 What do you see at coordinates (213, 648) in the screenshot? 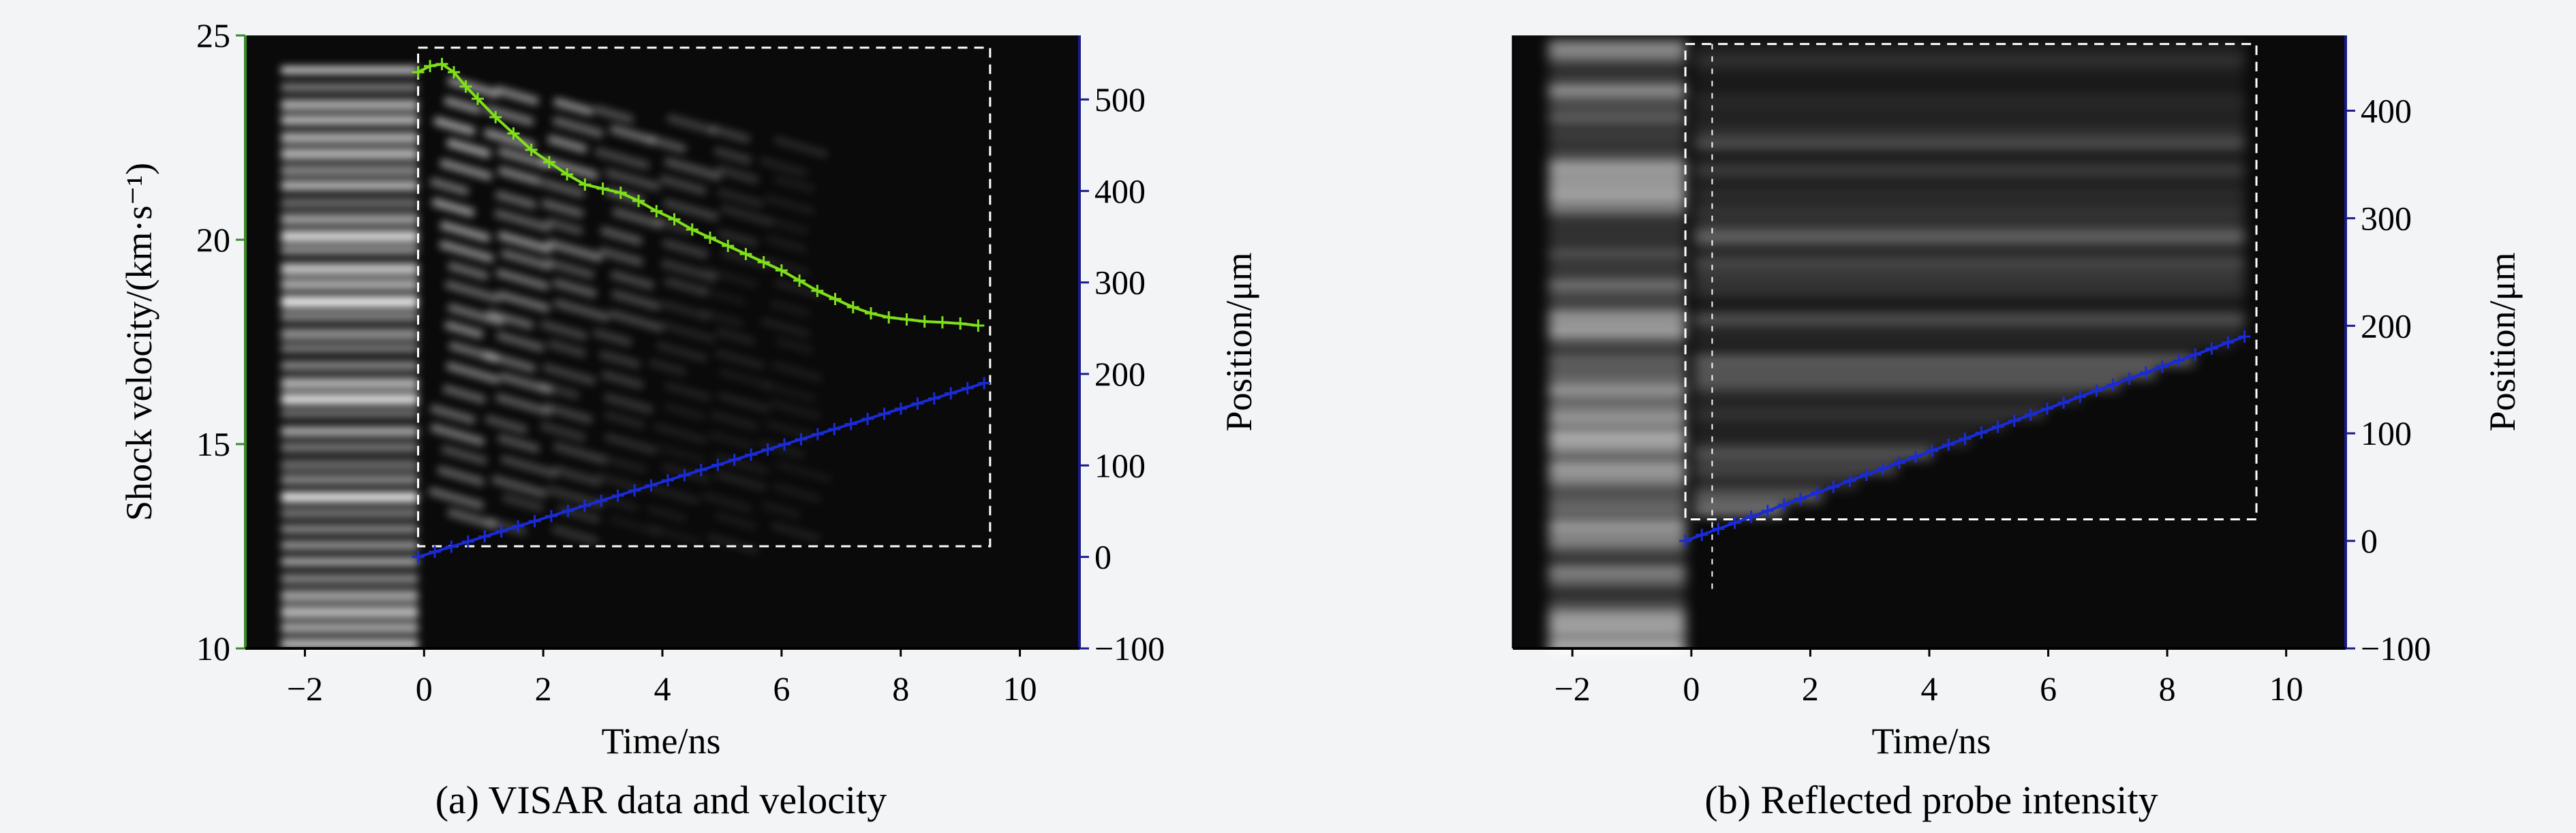
I see `y-tick-label-a: 10` at bounding box center [213, 648].